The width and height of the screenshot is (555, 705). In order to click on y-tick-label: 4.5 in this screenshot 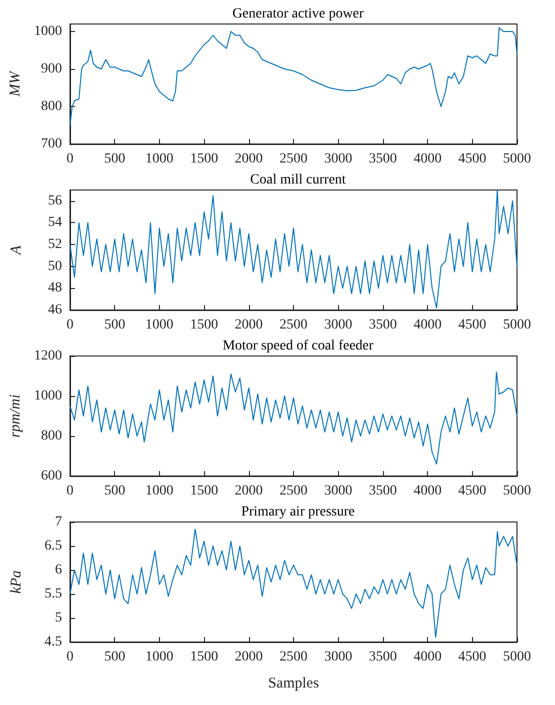, I will do `click(53, 642)`.